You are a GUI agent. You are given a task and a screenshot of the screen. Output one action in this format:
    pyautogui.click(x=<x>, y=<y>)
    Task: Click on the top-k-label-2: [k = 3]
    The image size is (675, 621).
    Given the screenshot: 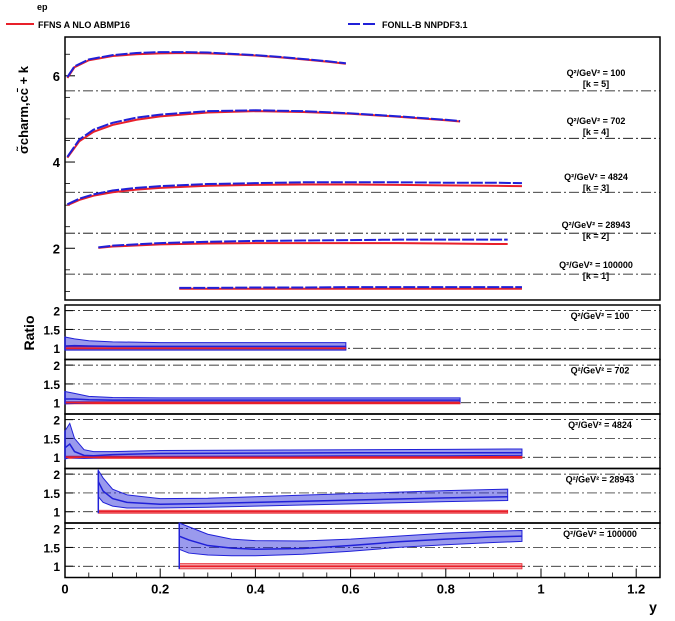 What is the action you would take?
    pyautogui.click(x=596, y=188)
    